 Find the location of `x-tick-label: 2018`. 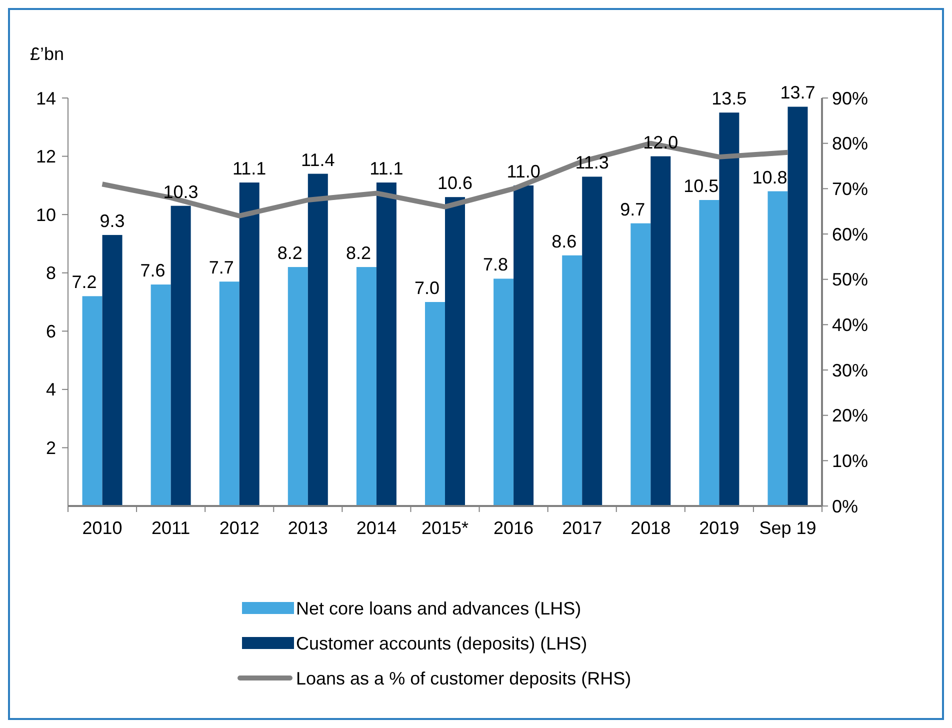

x-tick-label: 2018 is located at coordinates (650, 528).